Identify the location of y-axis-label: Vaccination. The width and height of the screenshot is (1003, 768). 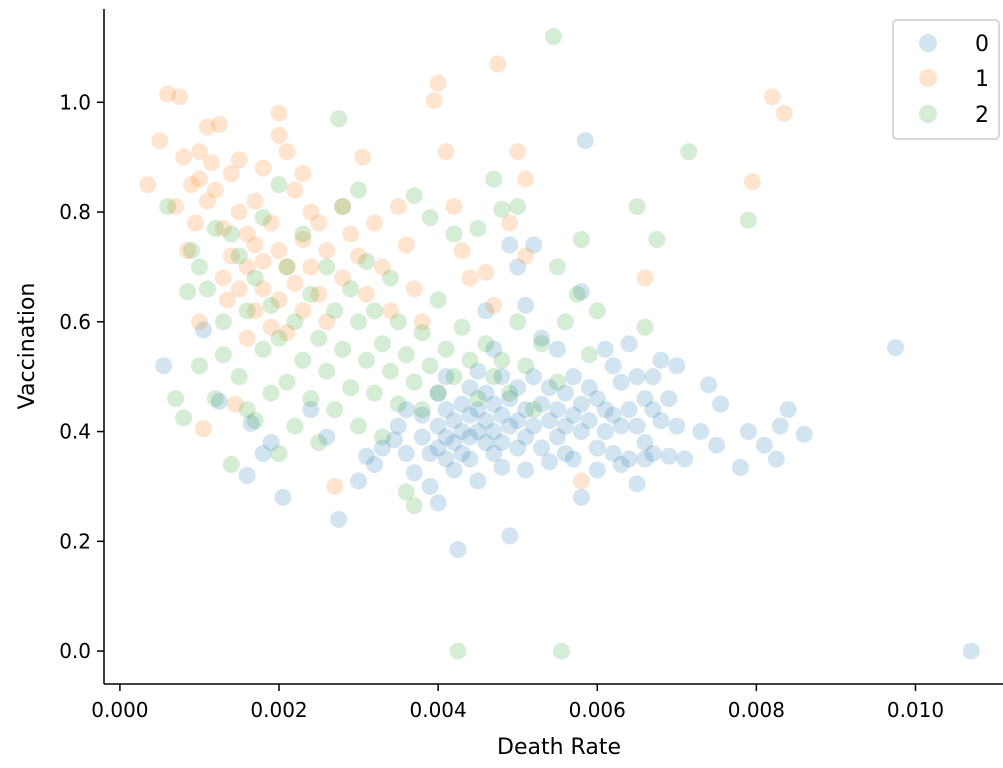
(27, 346).